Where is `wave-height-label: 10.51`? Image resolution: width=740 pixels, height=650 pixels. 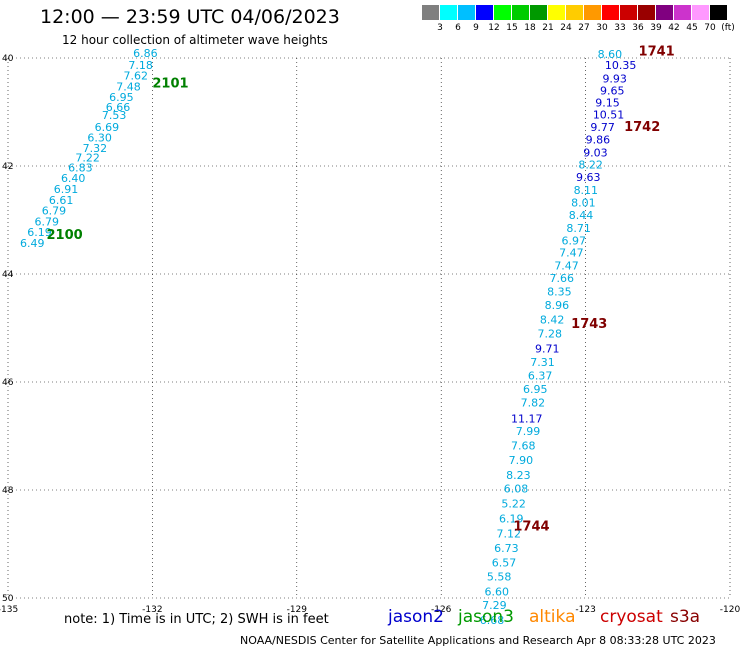
wave-height-label: 10.51 is located at coordinates (609, 114).